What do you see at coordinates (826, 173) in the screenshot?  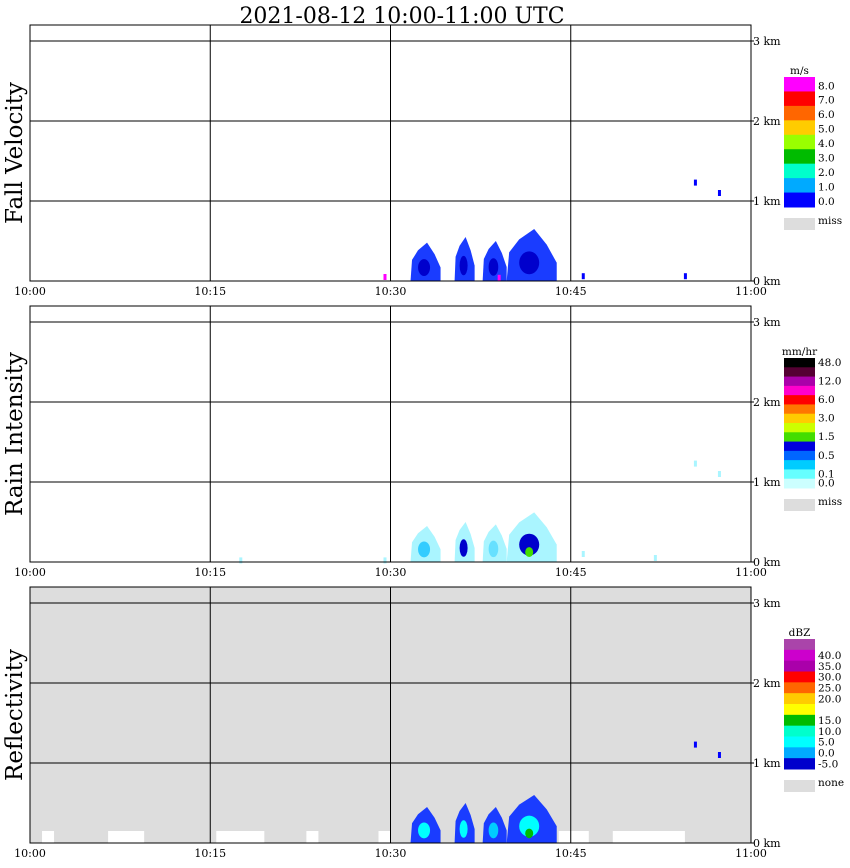 I see `legend-label: 2.0` at bounding box center [826, 173].